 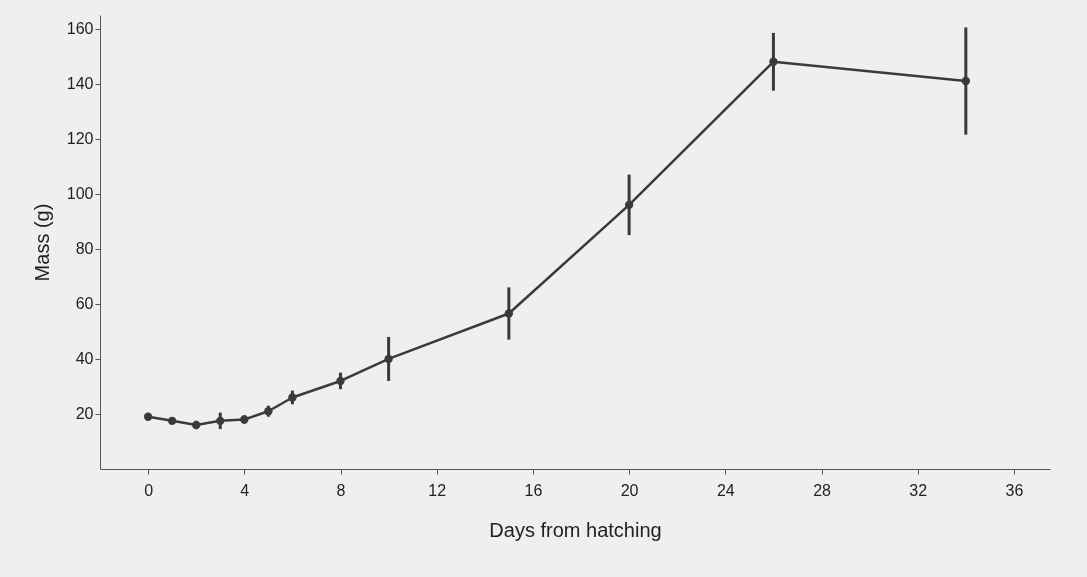 What do you see at coordinates (533, 490) in the screenshot?
I see `x-tick-label: 16` at bounding box center [533, 490].